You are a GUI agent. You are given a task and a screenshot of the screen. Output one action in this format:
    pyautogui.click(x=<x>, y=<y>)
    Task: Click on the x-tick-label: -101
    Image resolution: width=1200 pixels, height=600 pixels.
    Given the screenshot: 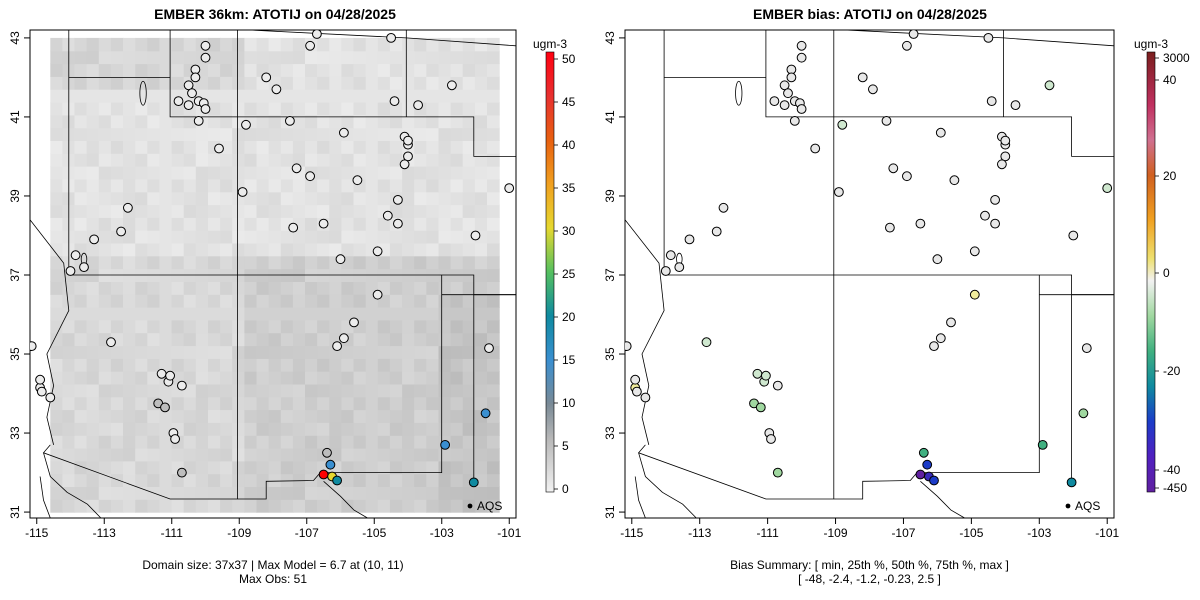 What is the action you would take?
    pyautogui.click(x=1107, y=533)
    